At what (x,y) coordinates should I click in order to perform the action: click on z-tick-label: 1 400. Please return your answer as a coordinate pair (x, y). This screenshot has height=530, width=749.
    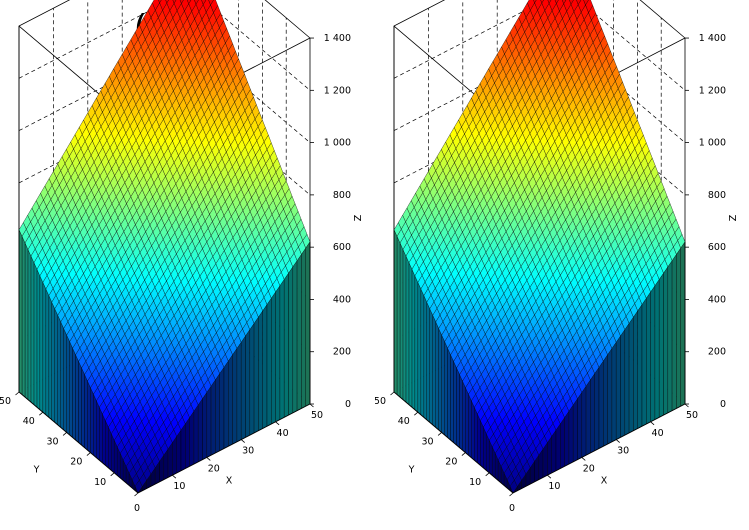
    Looking at the image, I should click on (337, 38).